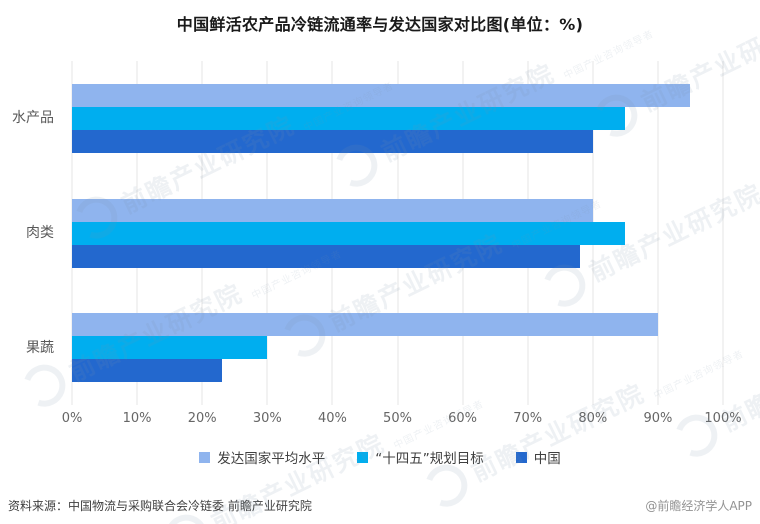 The height and width of the screenshot is (524, 760). I want to click on legend-label: 中国, so click(547, 459).